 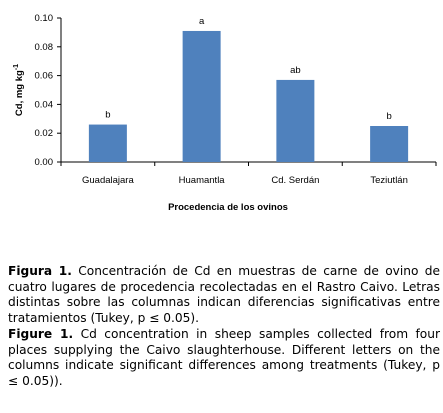 I want to click on x-tick-label: Teziutlán, so click(x=389, y=180).